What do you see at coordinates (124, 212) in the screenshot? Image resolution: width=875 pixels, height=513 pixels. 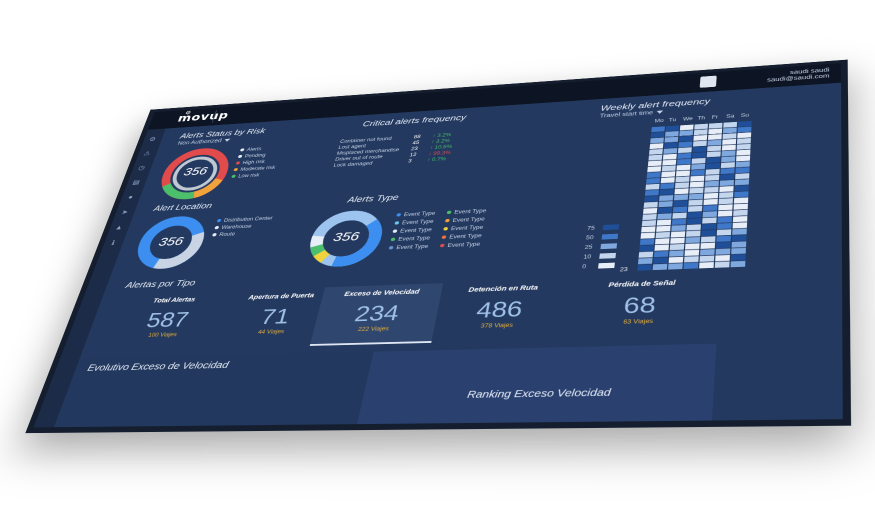 I see `send-icon: ➤` at bounding box center [124, 212].